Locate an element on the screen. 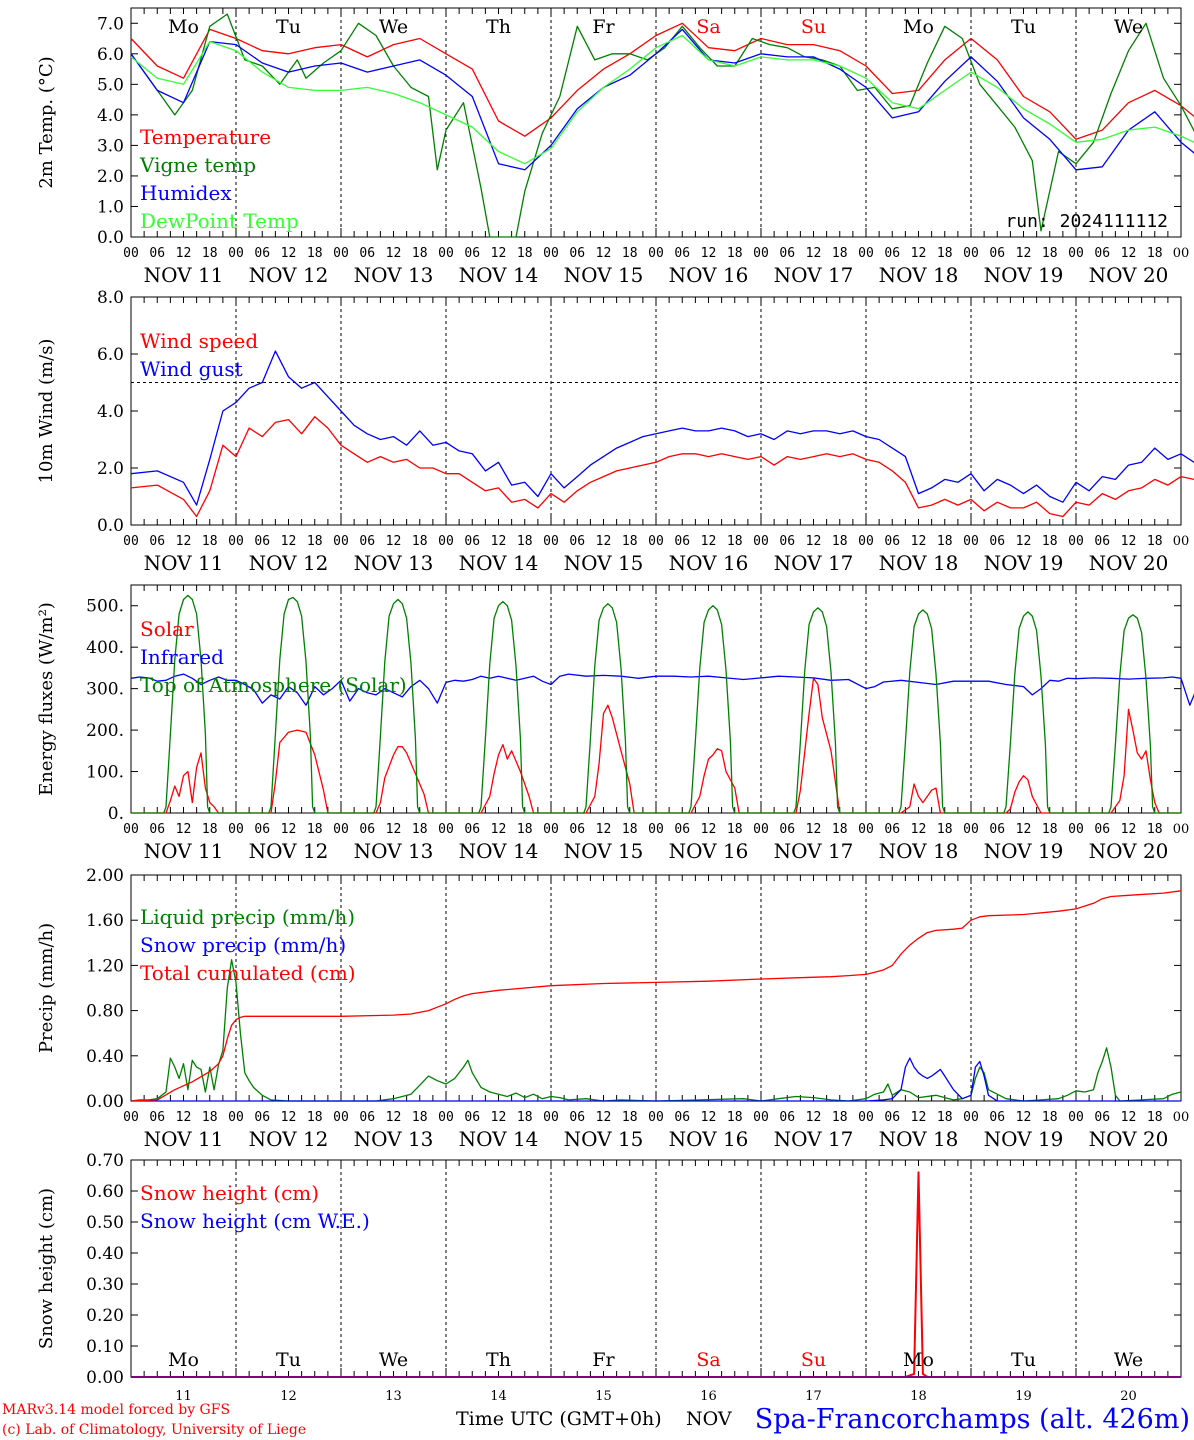  y-tick-label: 2.0 is located at coordinates (110, 469).